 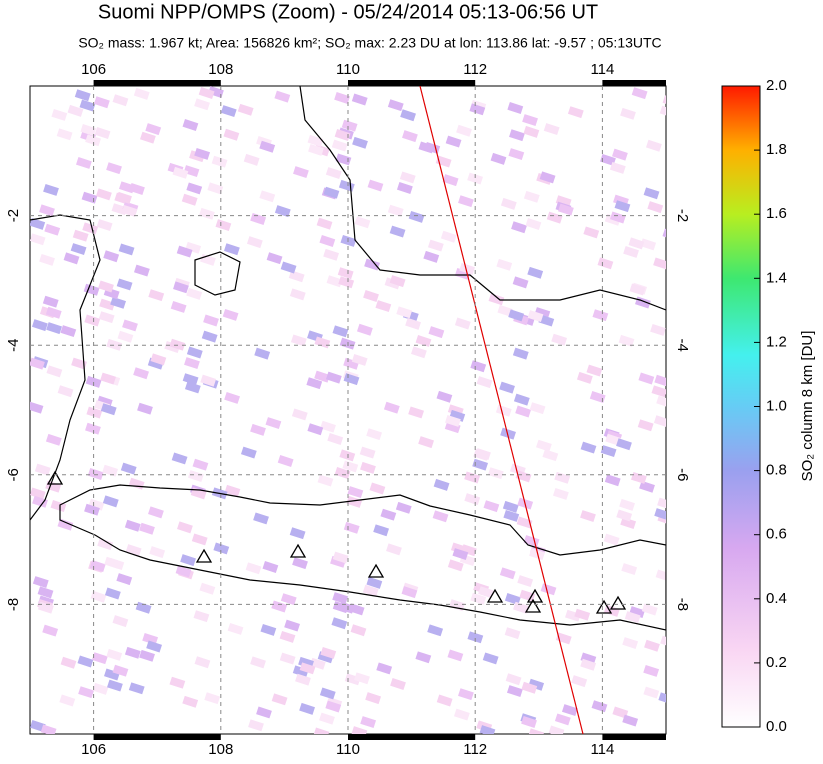 What do you see at coordinates (776, 534) in the screenshot?
I see `colorbar-tick-label: 0.6` at bounding box center [776, 534].